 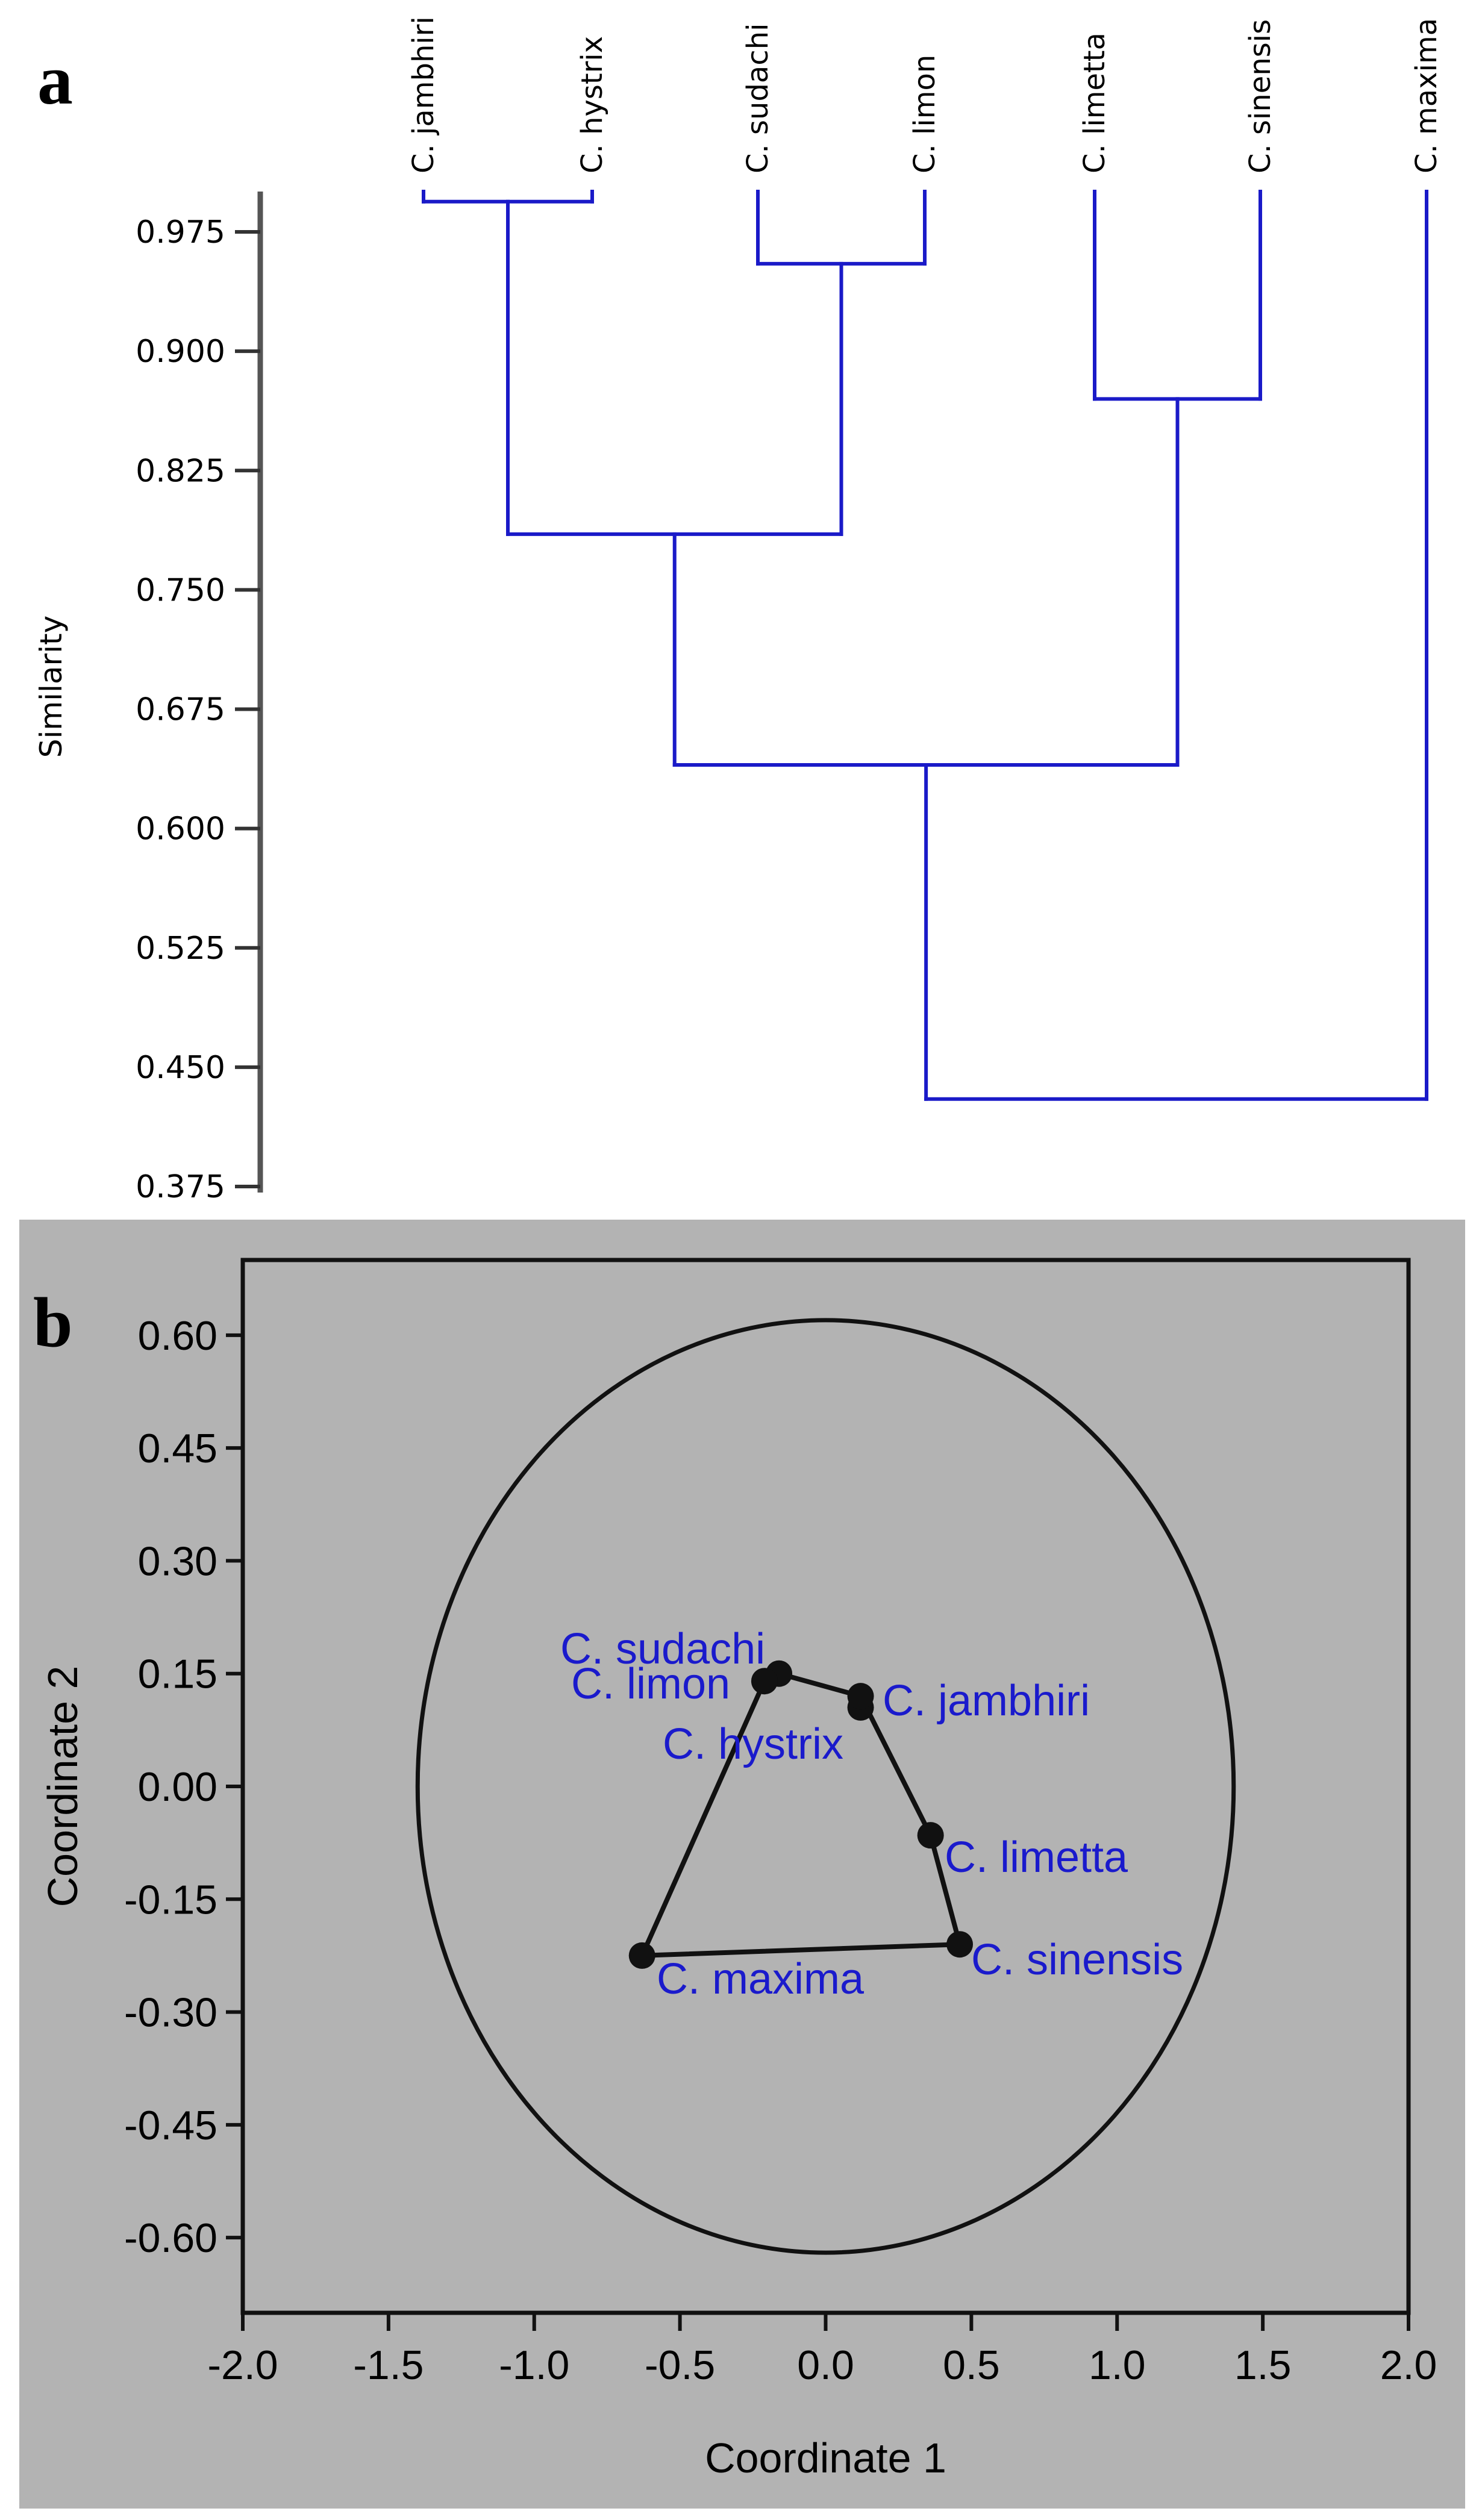 I want to click on leaf-label-c-sudachi: C. sudachi, so click(x=758, y=98).